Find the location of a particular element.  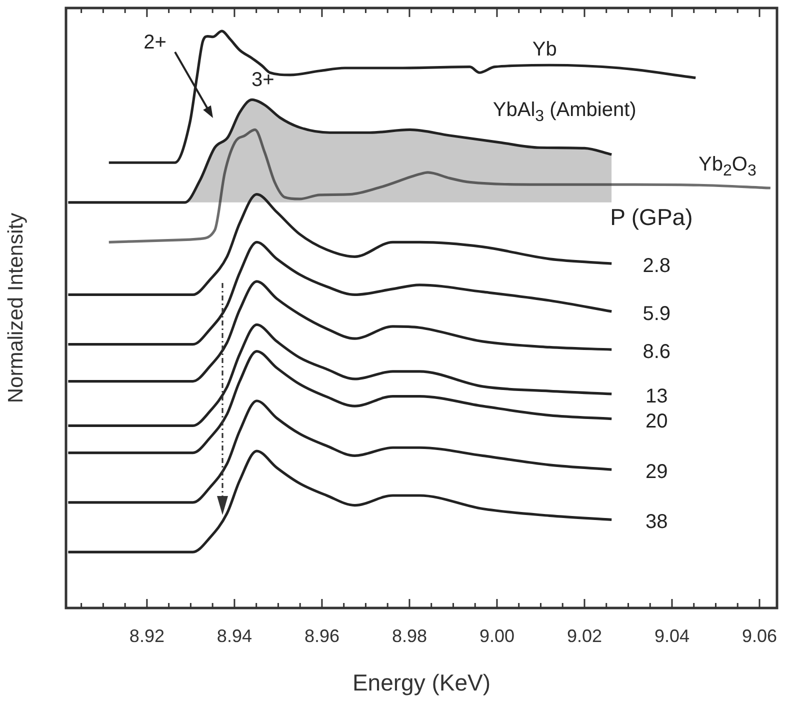

y-axis-title: Normalized Intensity is located at coordinates (16, 308).